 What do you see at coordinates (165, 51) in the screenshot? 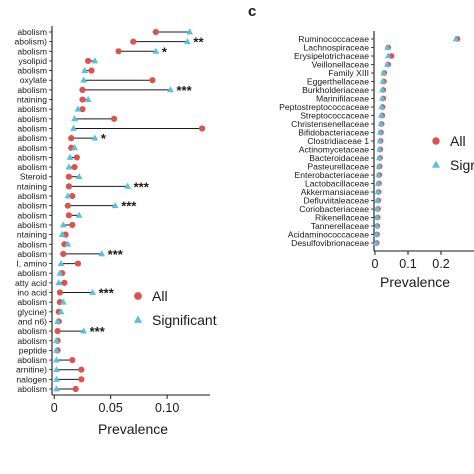
I see `significance-stars: *` at bounding box center [165, 51].